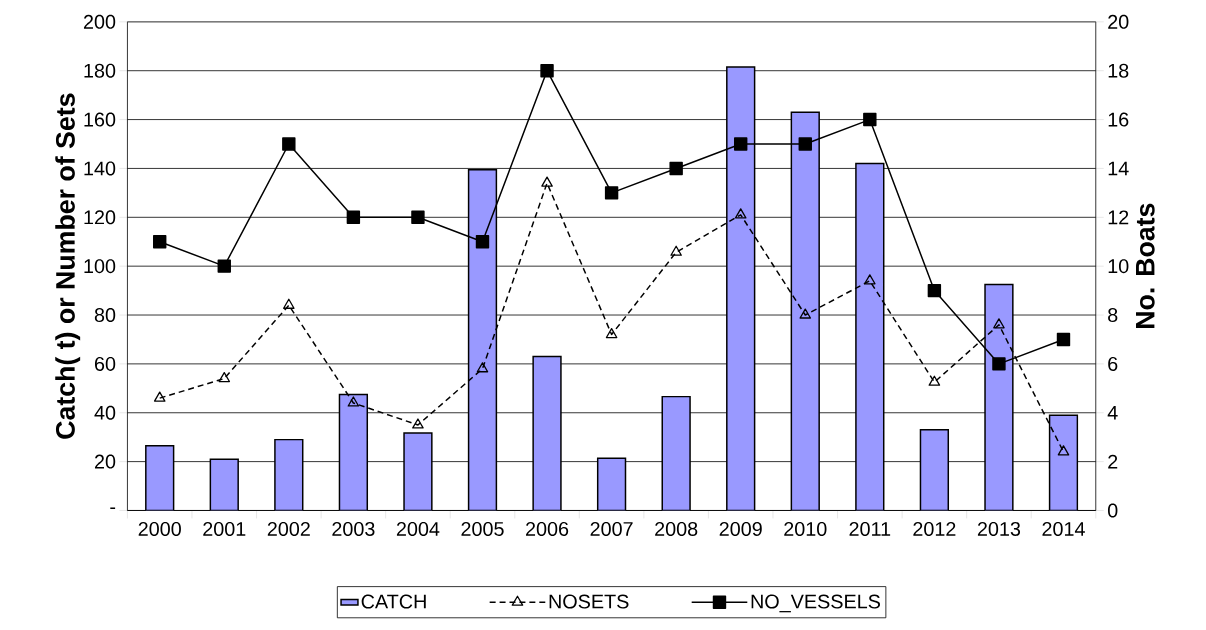 Image resolution: width=1206 pixels, height=630 pixels. I want to click on y2-tick-label: 4, so click(1112, 413).